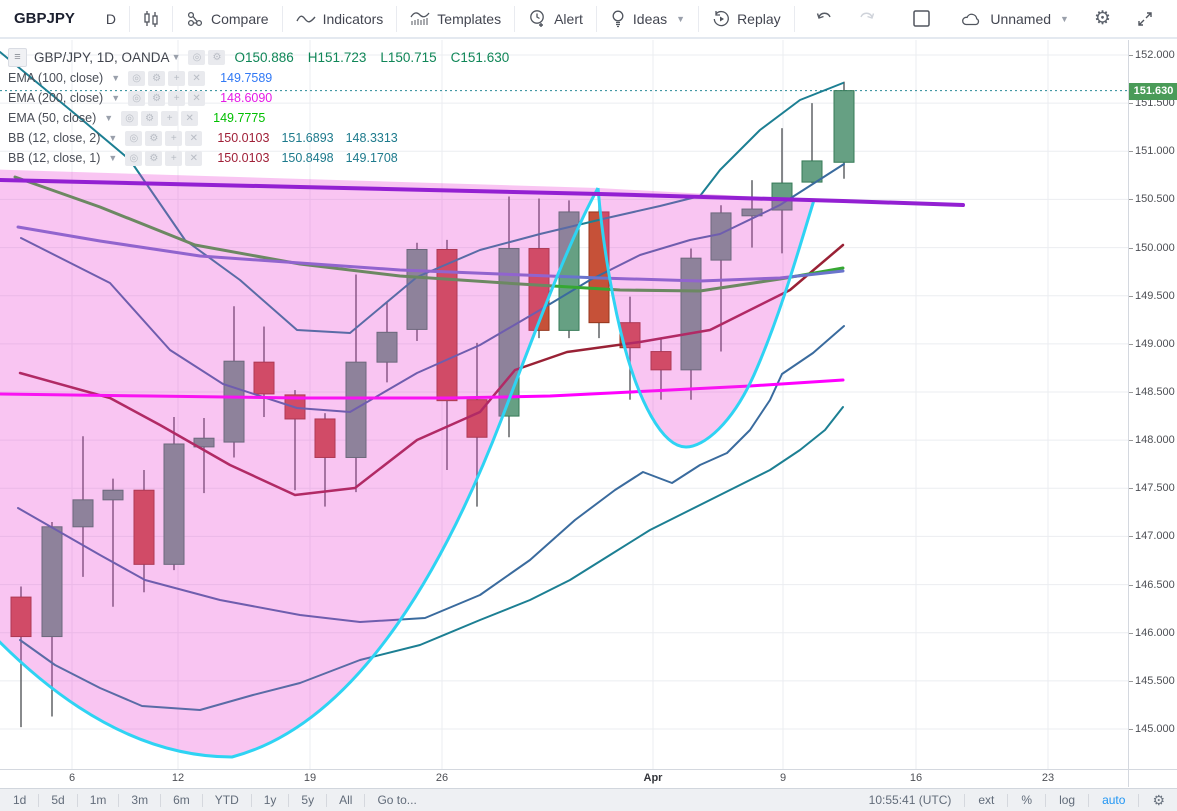 This screenshot has height=811, width=1177. I want to click on percent-scale-toggle: %, so click(1027, 800).